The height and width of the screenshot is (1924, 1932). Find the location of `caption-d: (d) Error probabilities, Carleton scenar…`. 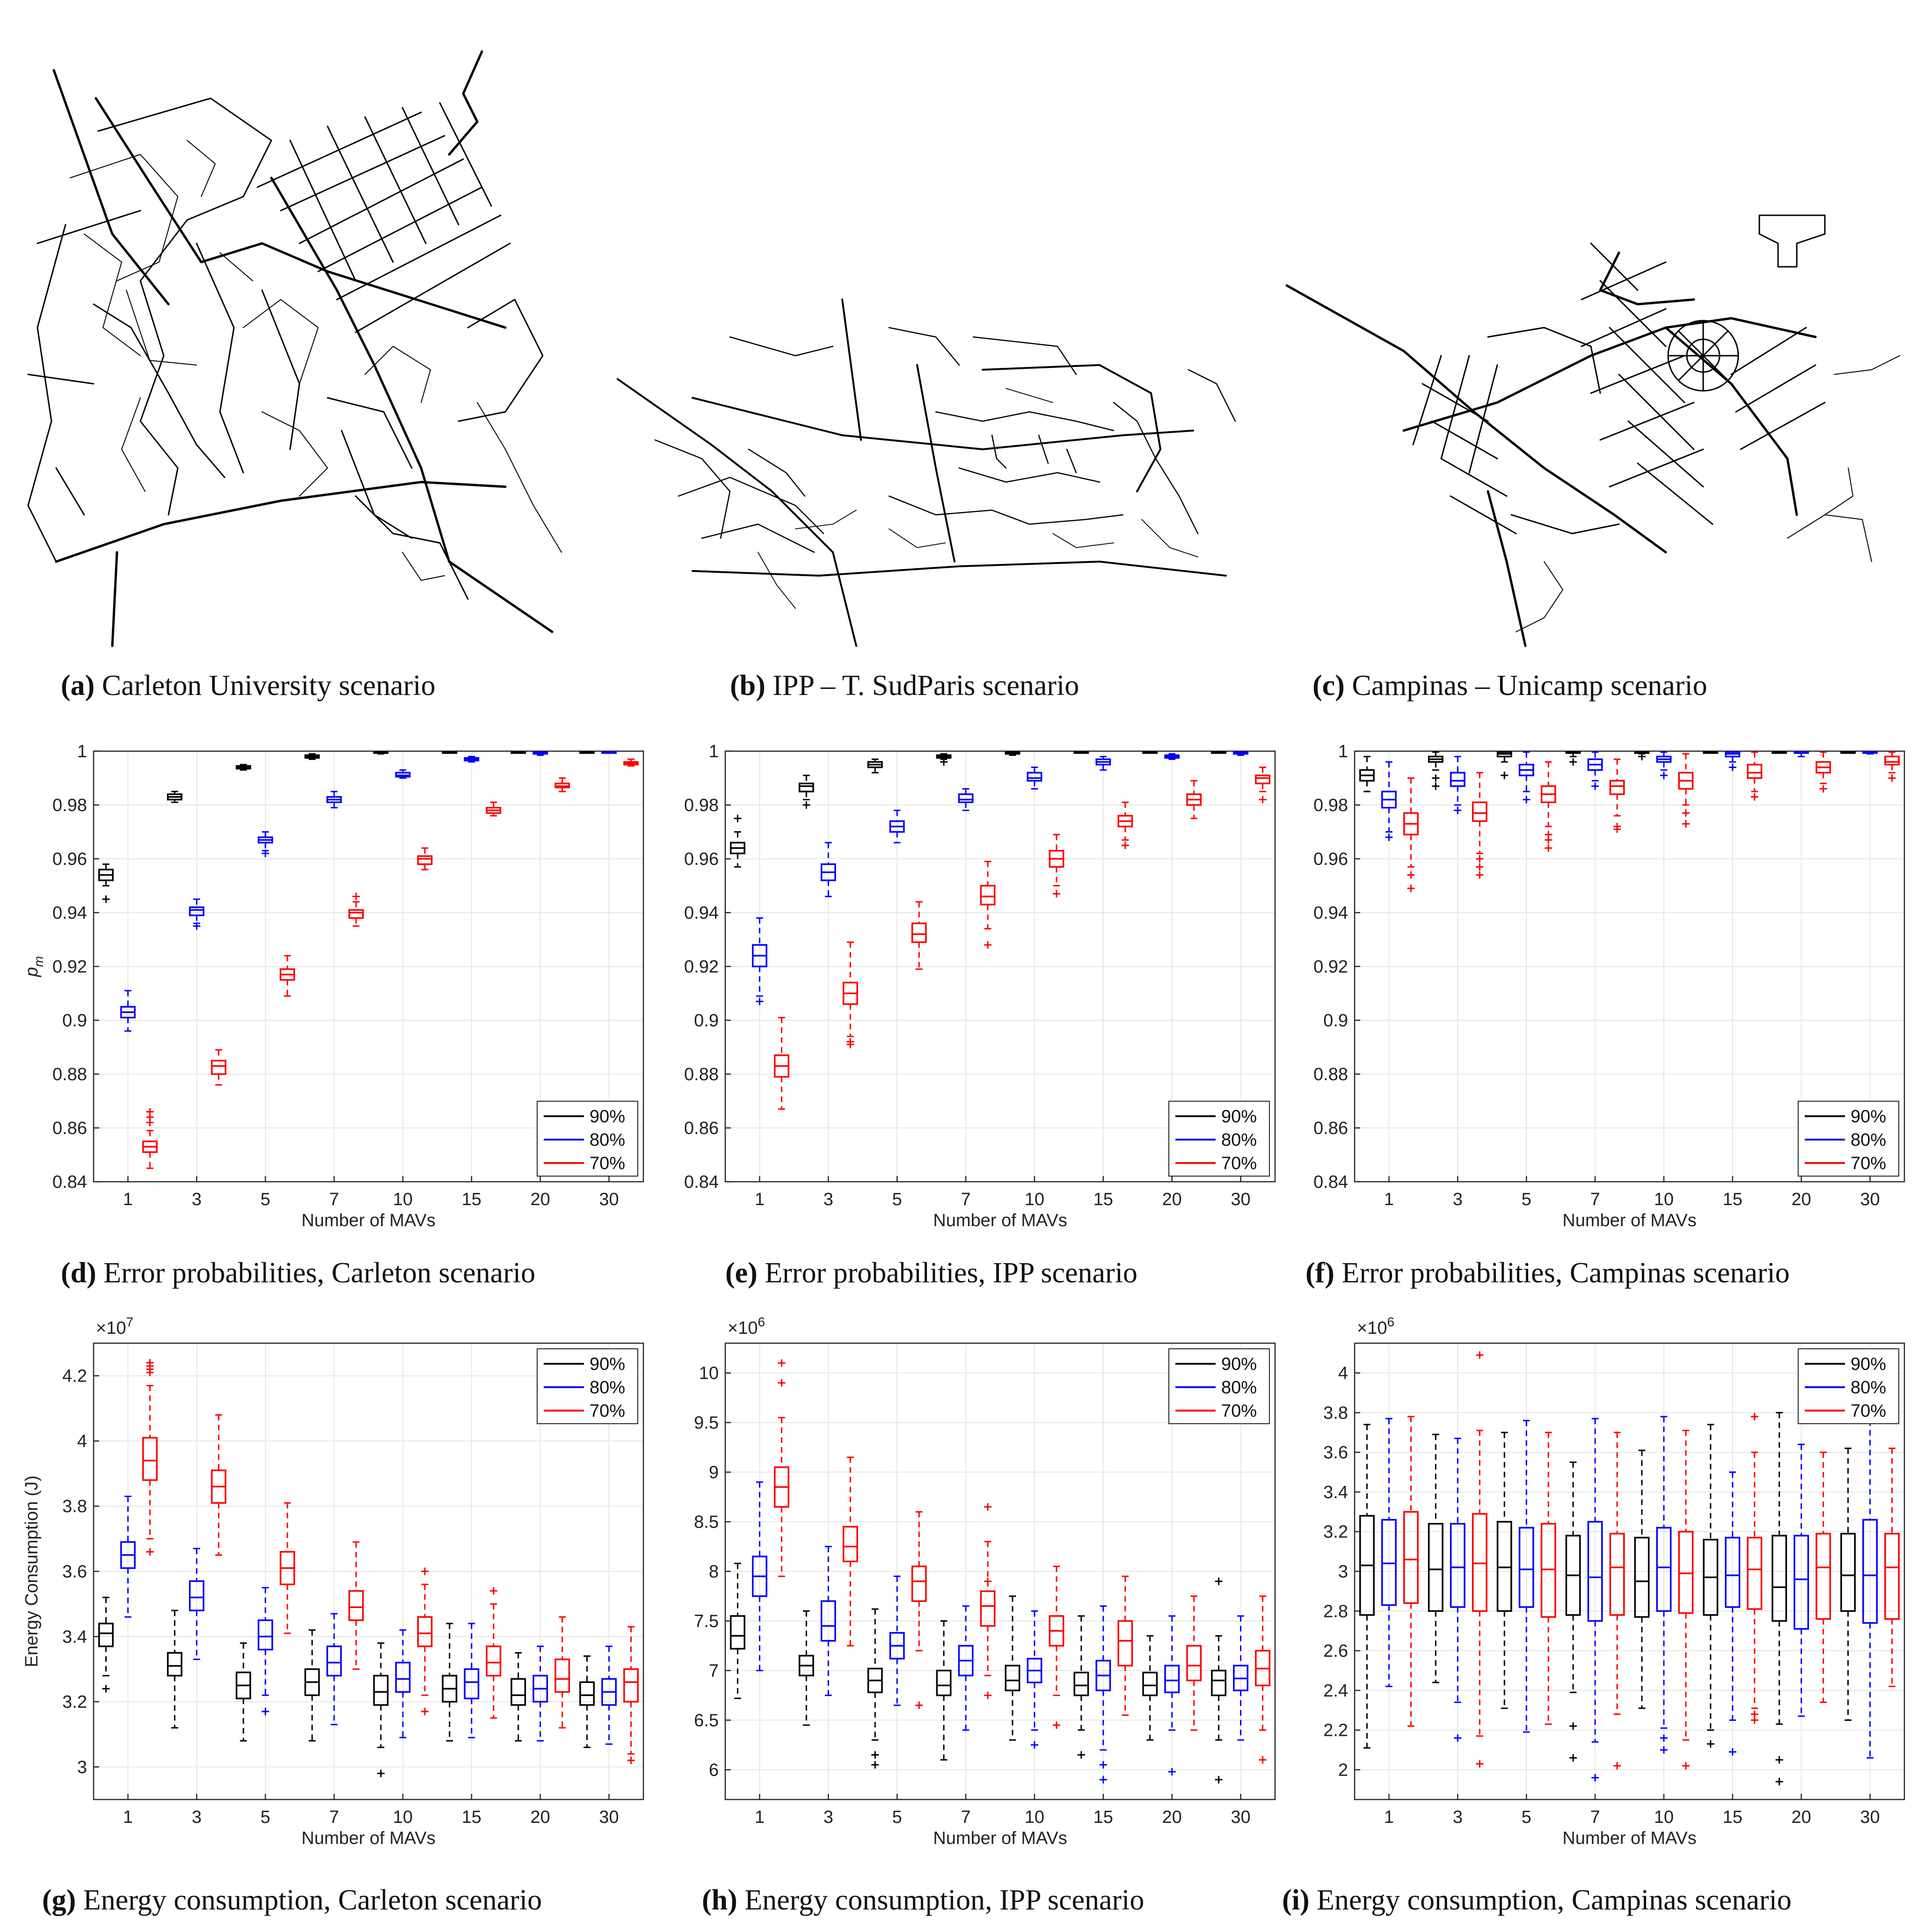

caption-d: (d) Error probabilities, Carleton scenar… is located at coordinates (298, 1273).